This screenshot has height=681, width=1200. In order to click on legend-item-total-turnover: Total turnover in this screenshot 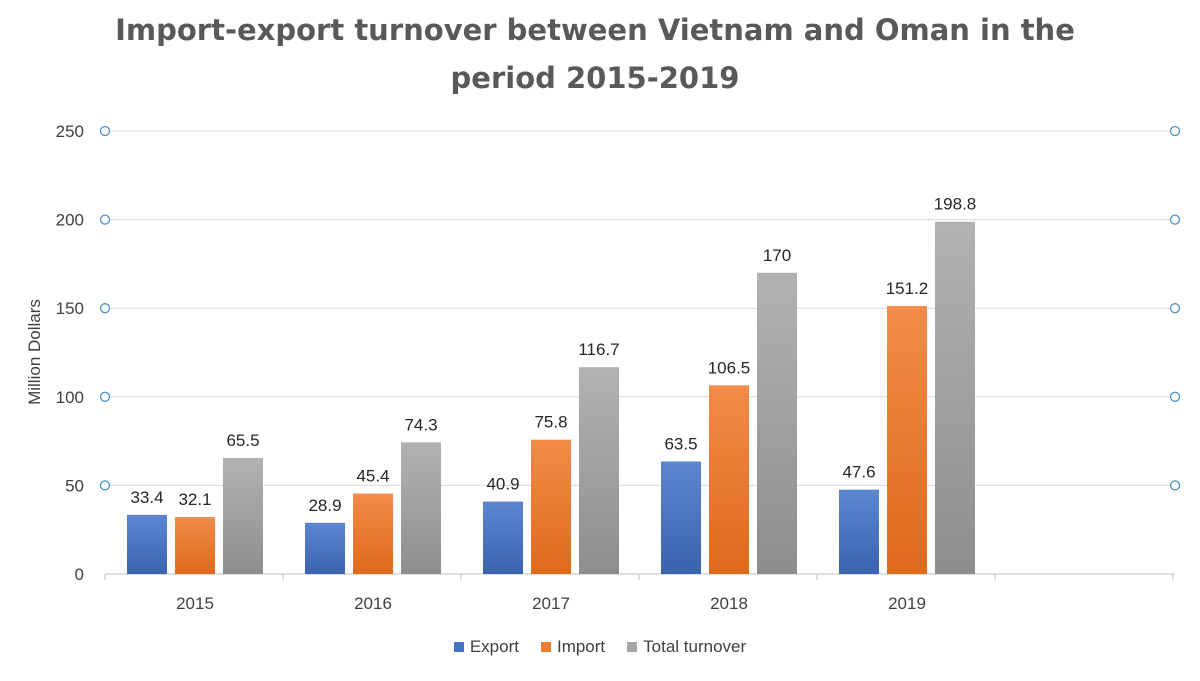, I will do `click(686, 647)`.